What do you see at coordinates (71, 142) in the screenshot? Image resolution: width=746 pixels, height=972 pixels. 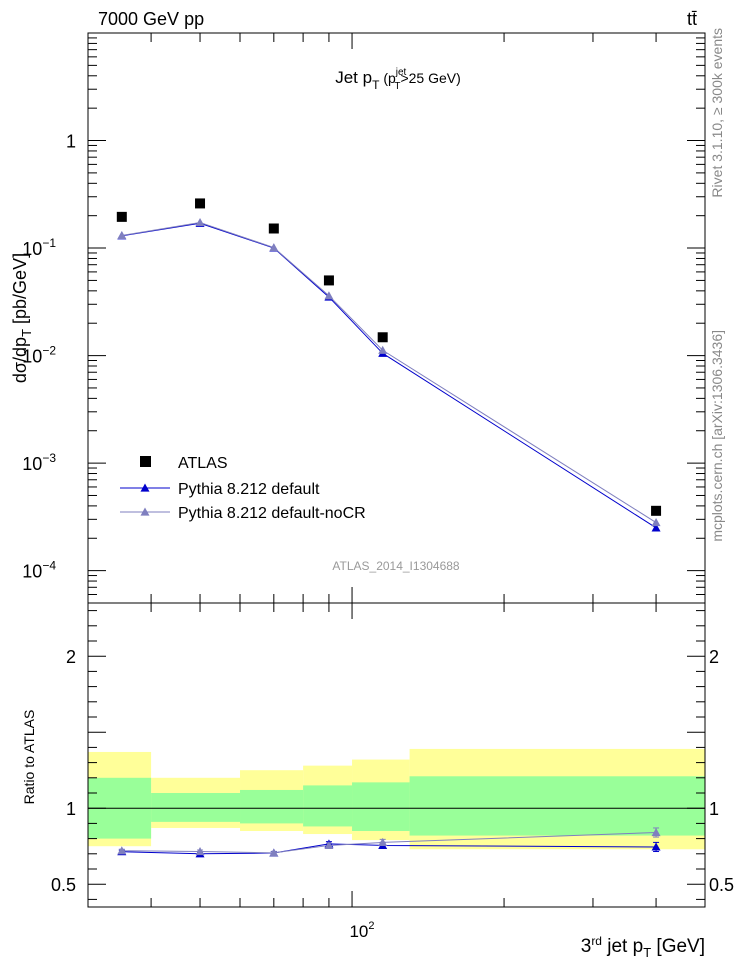 I see `y-tick-label: 1` at bounding box center [71, 142].